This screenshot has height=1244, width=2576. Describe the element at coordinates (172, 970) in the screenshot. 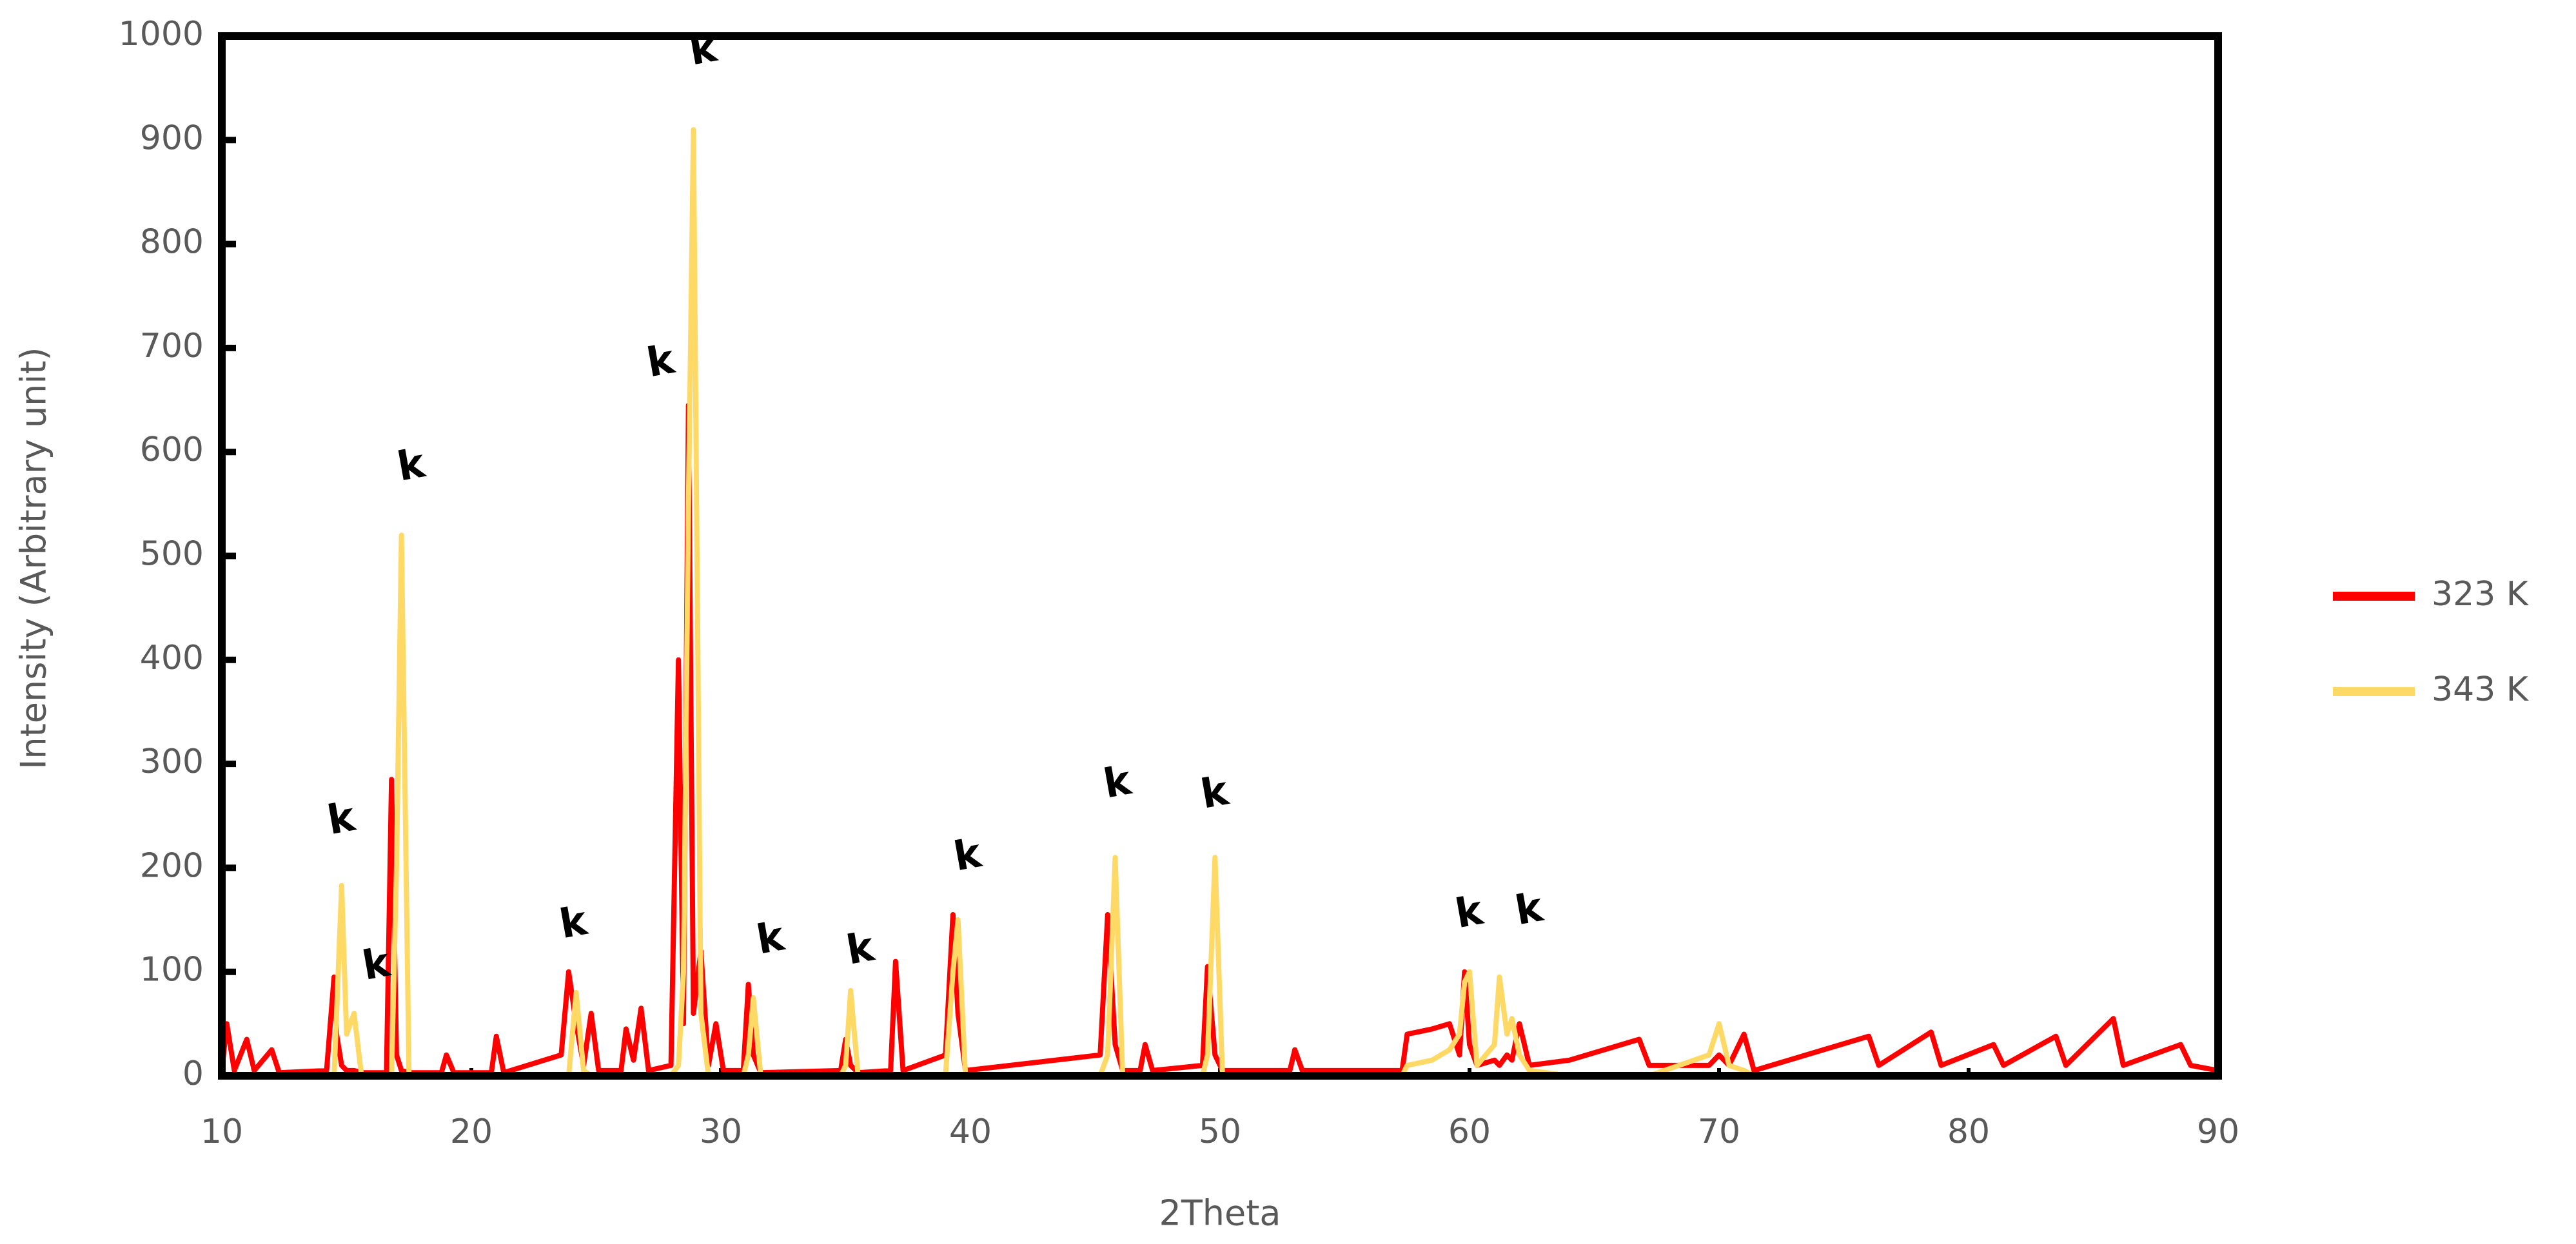

I see `y-tick-label: 100` at that location.